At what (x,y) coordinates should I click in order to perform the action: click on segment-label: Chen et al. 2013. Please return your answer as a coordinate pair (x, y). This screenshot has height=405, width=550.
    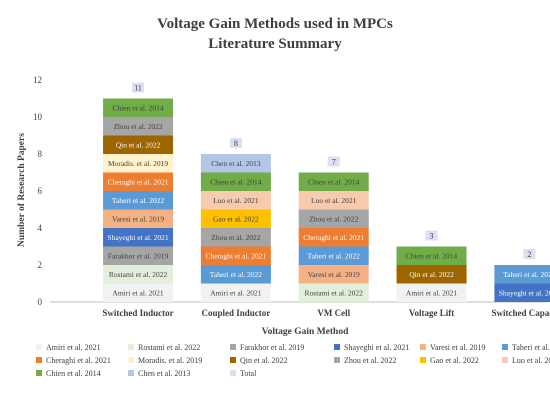
    Looking at the image, I should click on (235, 163).